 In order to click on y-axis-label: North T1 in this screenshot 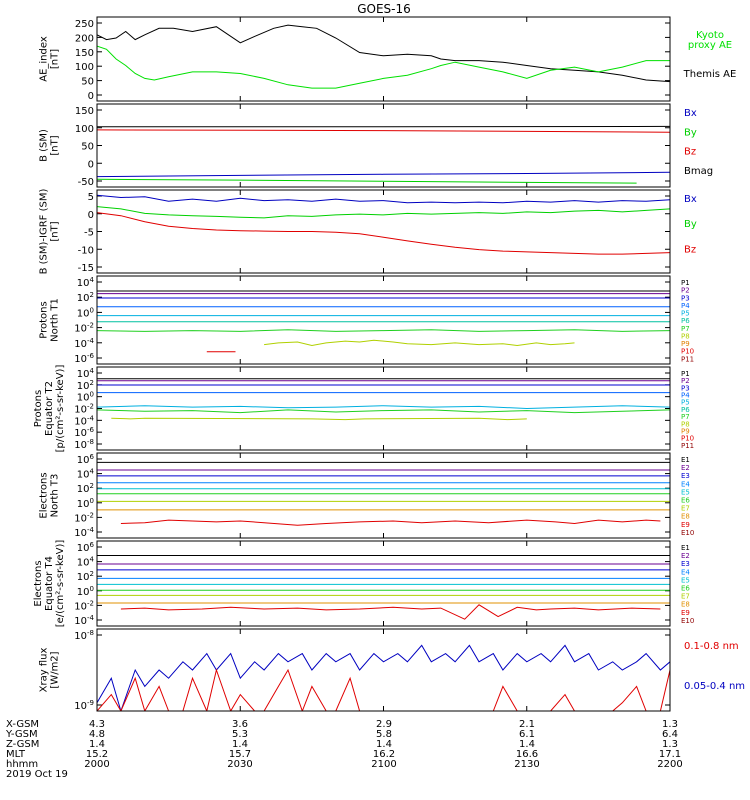, I will do `click(55, 320)`.